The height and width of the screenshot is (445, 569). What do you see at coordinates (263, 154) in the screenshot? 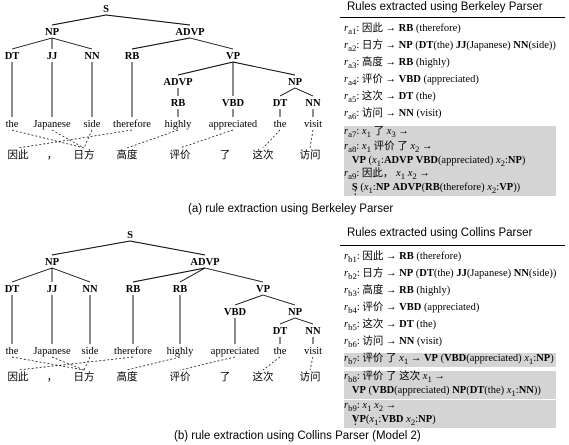
I see `chinese-token-6: 这次` at bounding box center [263, 154].